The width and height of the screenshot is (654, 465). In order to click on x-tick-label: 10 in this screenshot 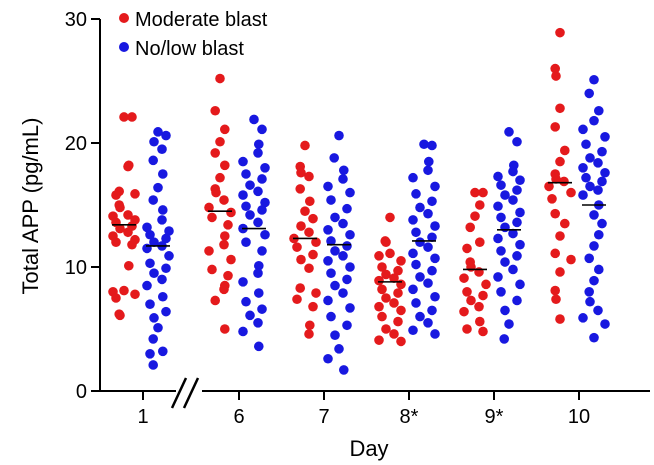, I will do `click(579, 417)`.